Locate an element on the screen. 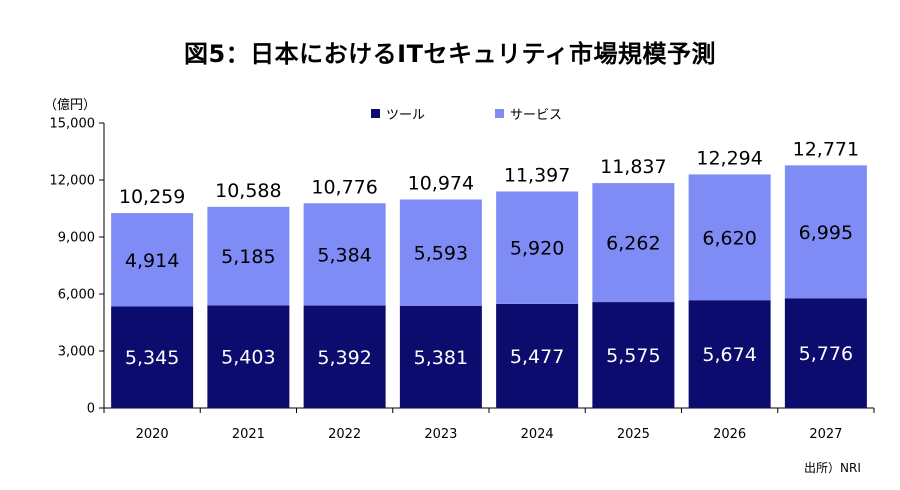 Image resolution: width=900 pixels, height=490 pixels. data-label-service: 5,593 is located at coordinates (441, 254).